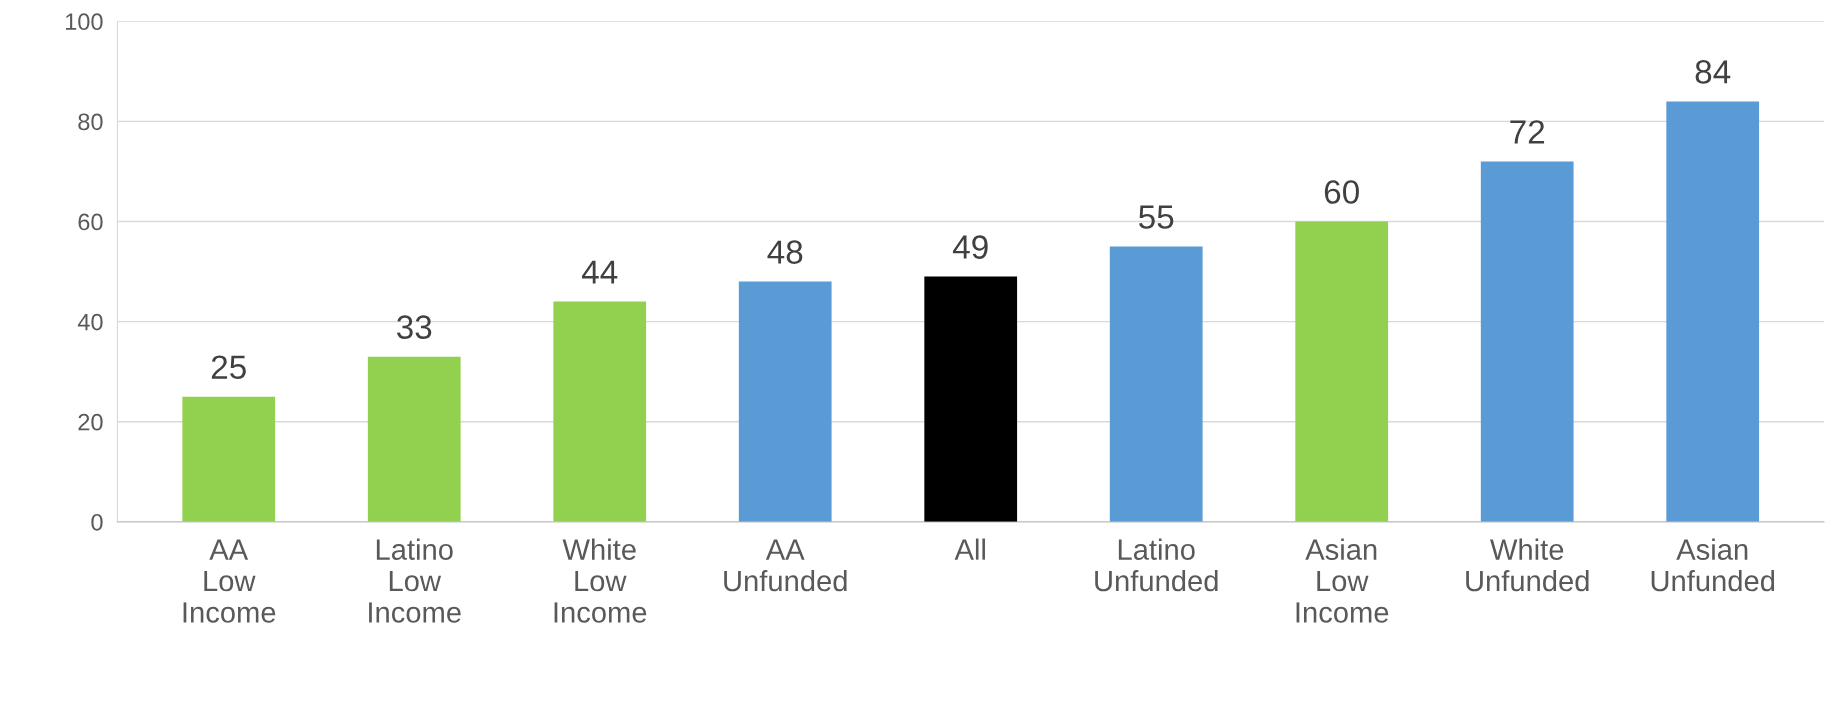  I want to click on data-label: 25, so click(228, 367).